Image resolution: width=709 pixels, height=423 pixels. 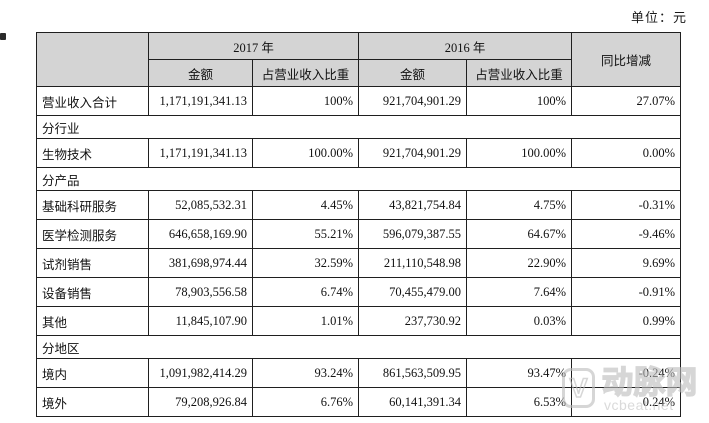 I want to click on row-label: 境内, so click(x=92, y=373).